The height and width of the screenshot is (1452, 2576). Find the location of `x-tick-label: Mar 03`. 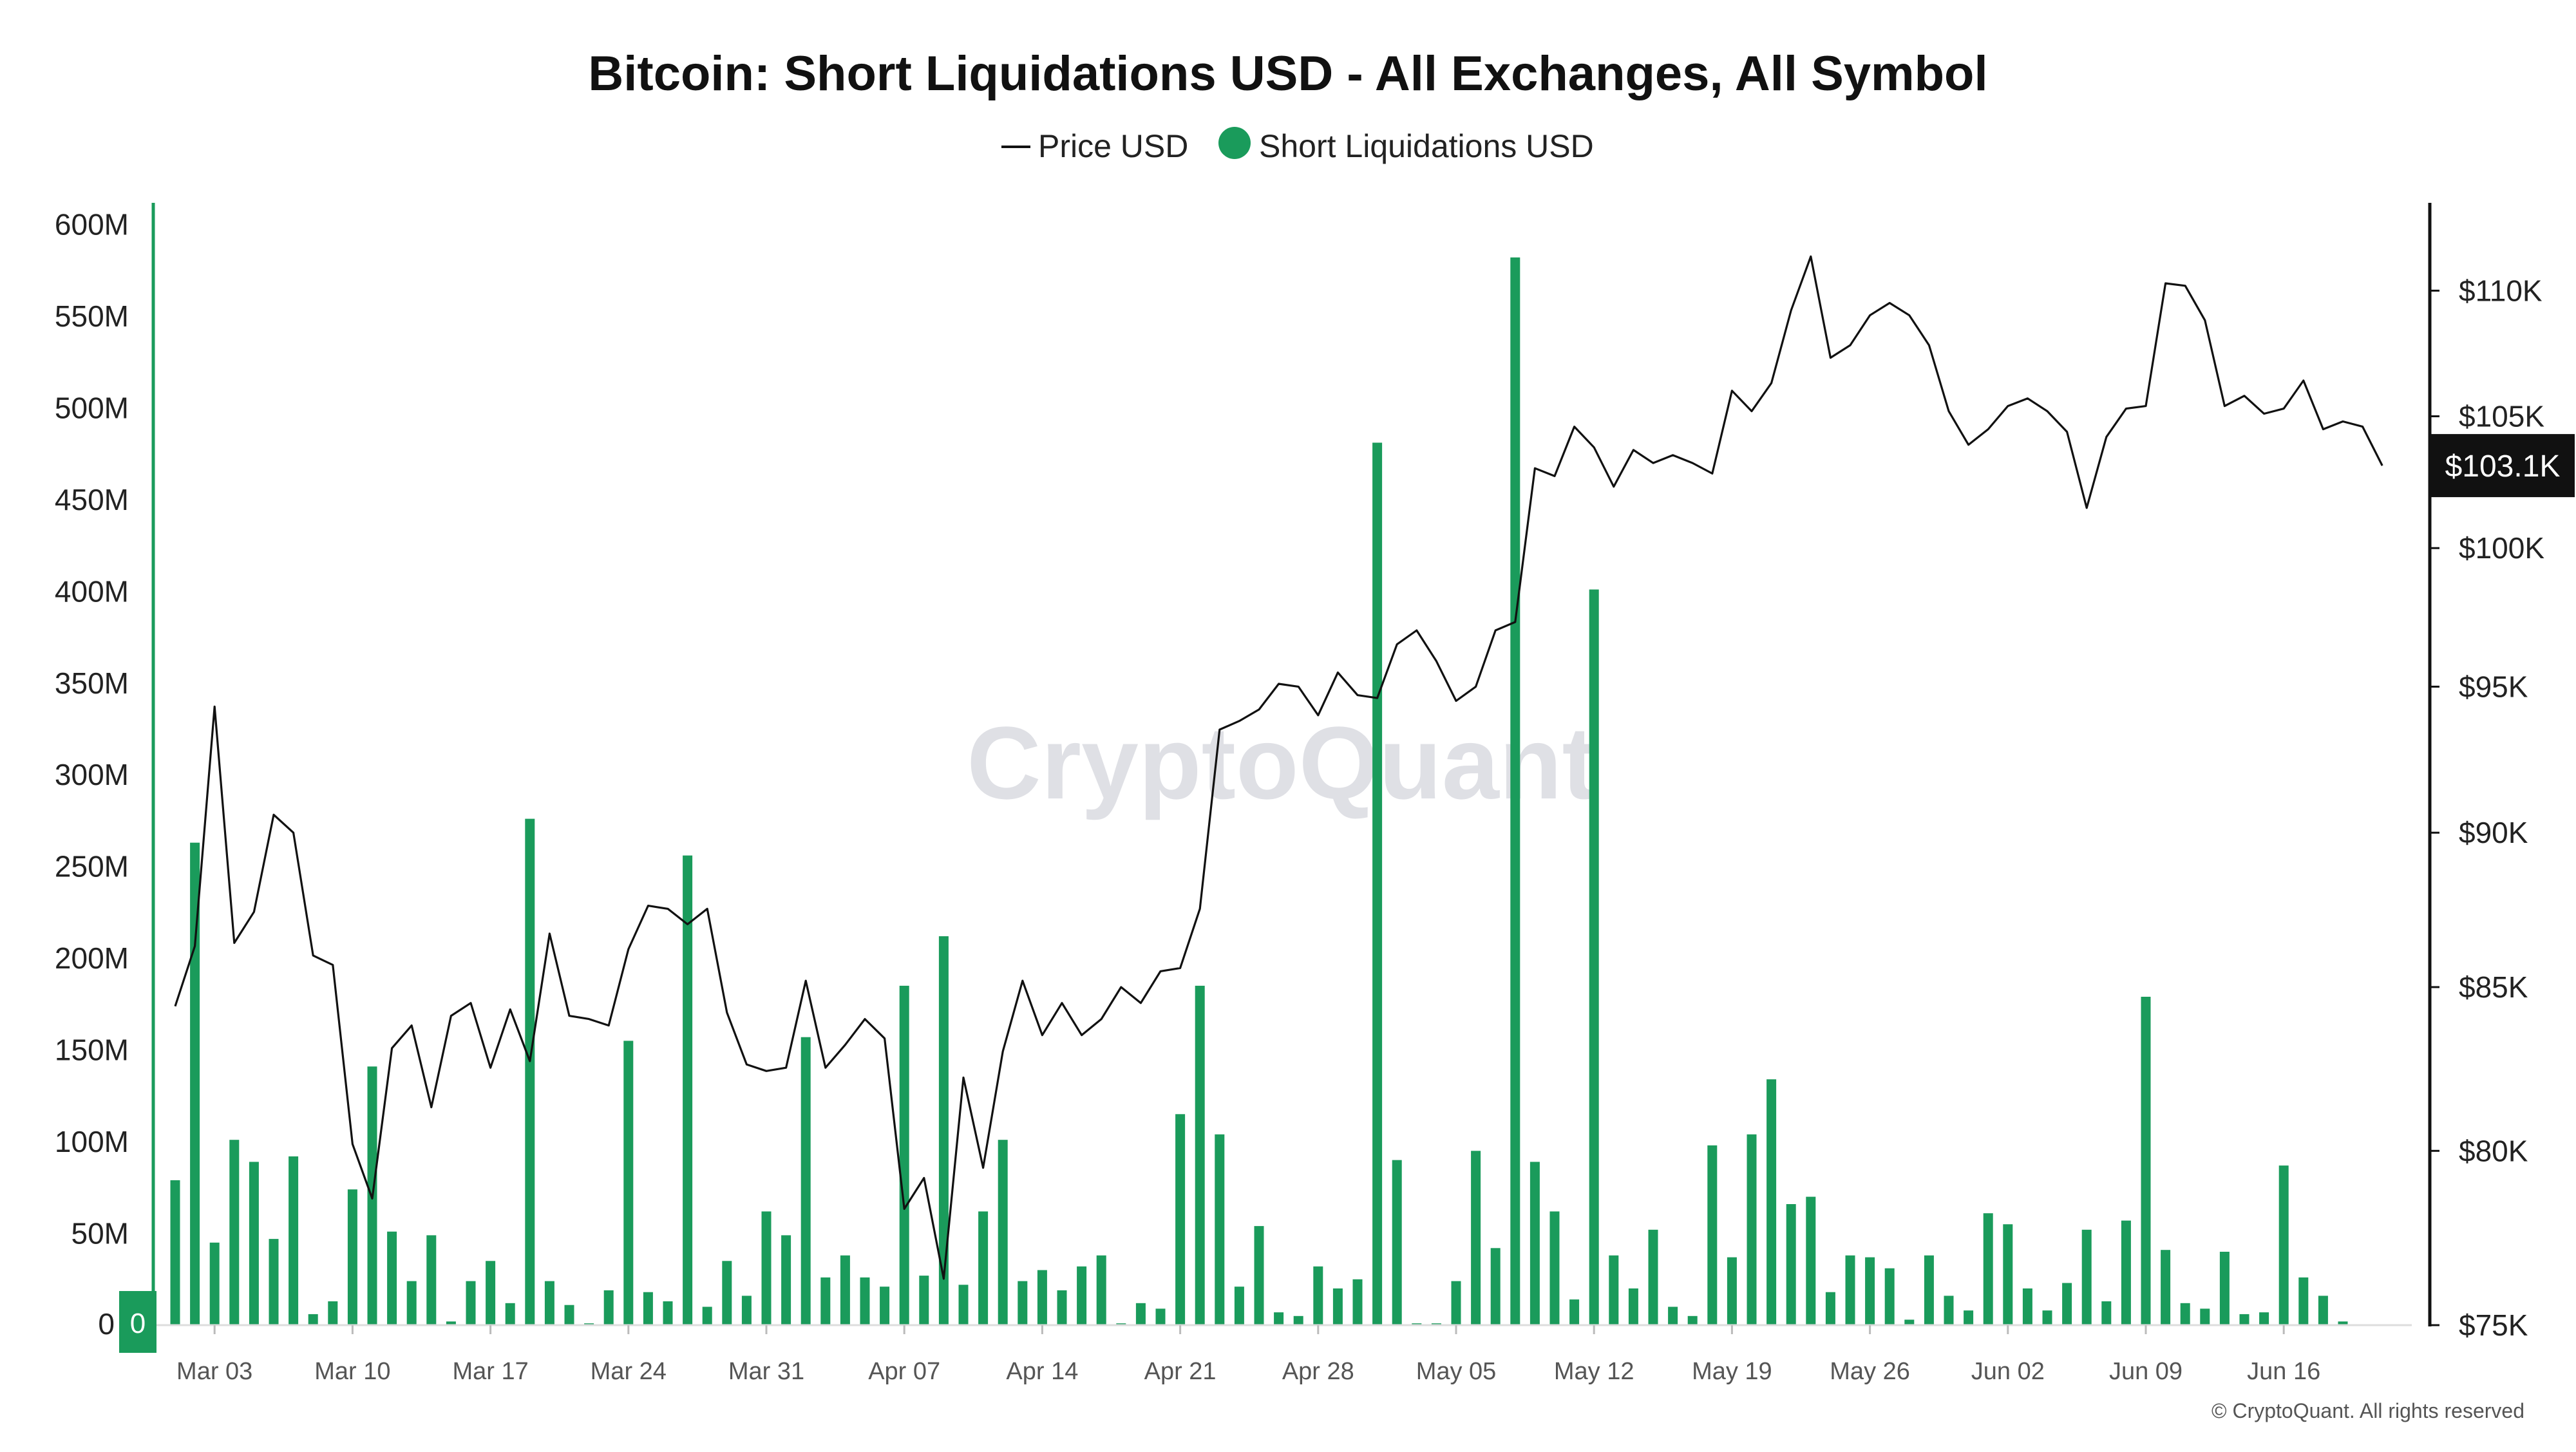

x-tick-label: Mar 03 is located at coordinates (214, 1371).